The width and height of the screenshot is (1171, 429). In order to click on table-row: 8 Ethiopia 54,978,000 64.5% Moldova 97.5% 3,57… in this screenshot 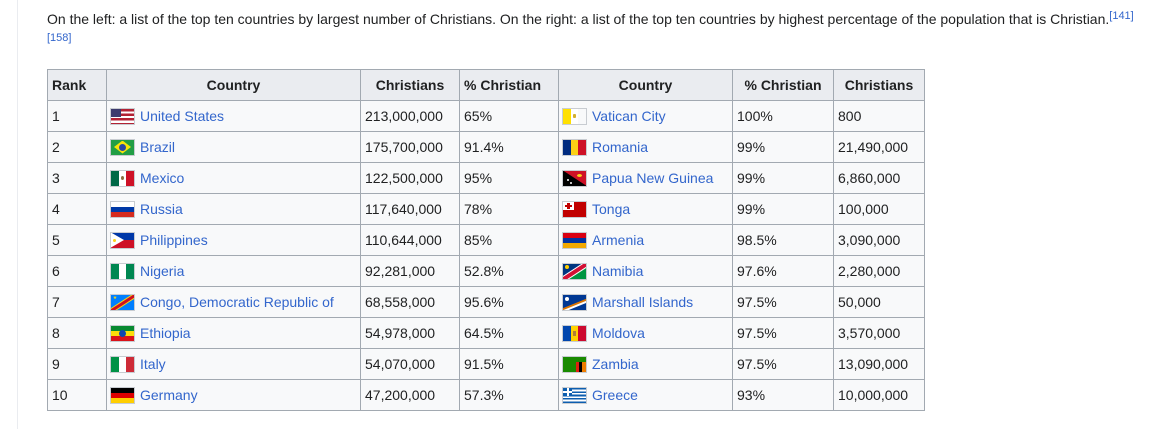, I will do `click(486, 333)`.